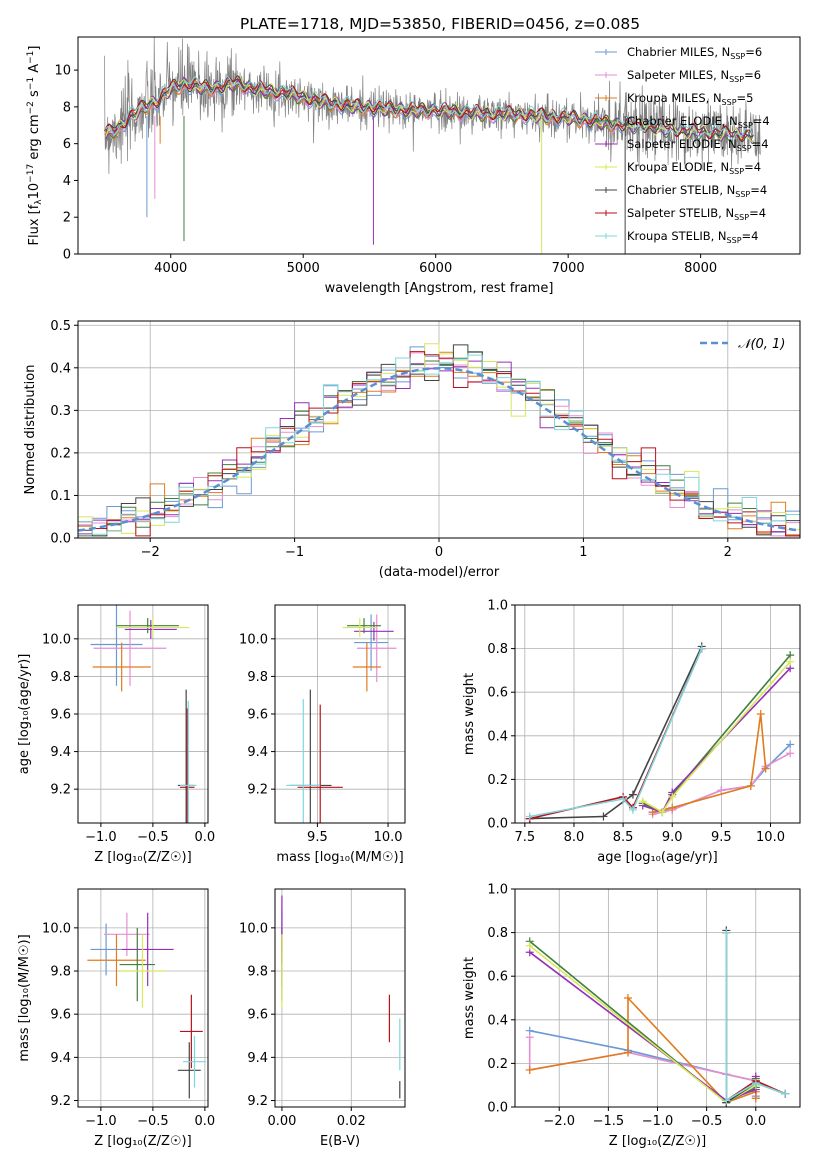 The height and width of the screenshot is (1170, 819). What do you see at coordinates (524, 837) in the screenshot?
I see `x-tick-label: 7.5` at bounding box center [524, 837].